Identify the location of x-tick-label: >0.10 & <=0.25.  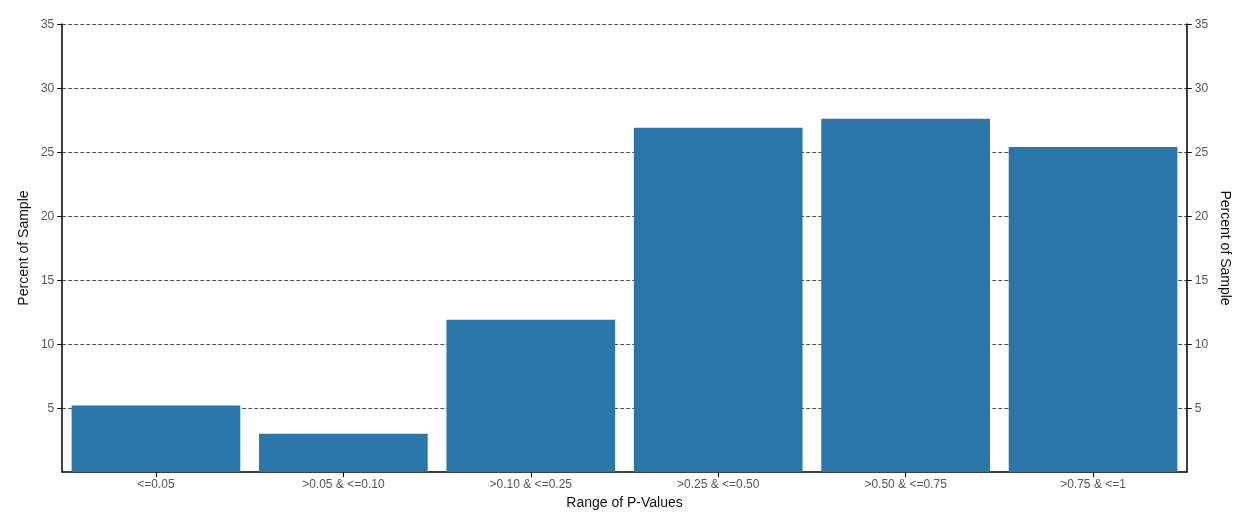
(531, 484).